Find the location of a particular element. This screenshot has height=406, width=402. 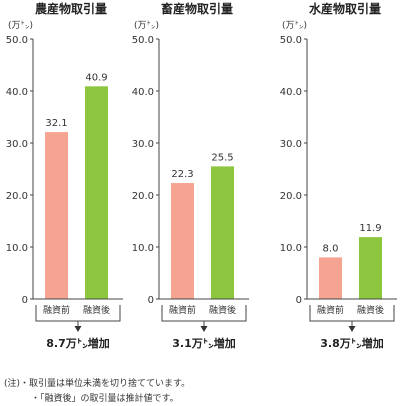

value-label: 25.5 is located at coordinates (222, 157).